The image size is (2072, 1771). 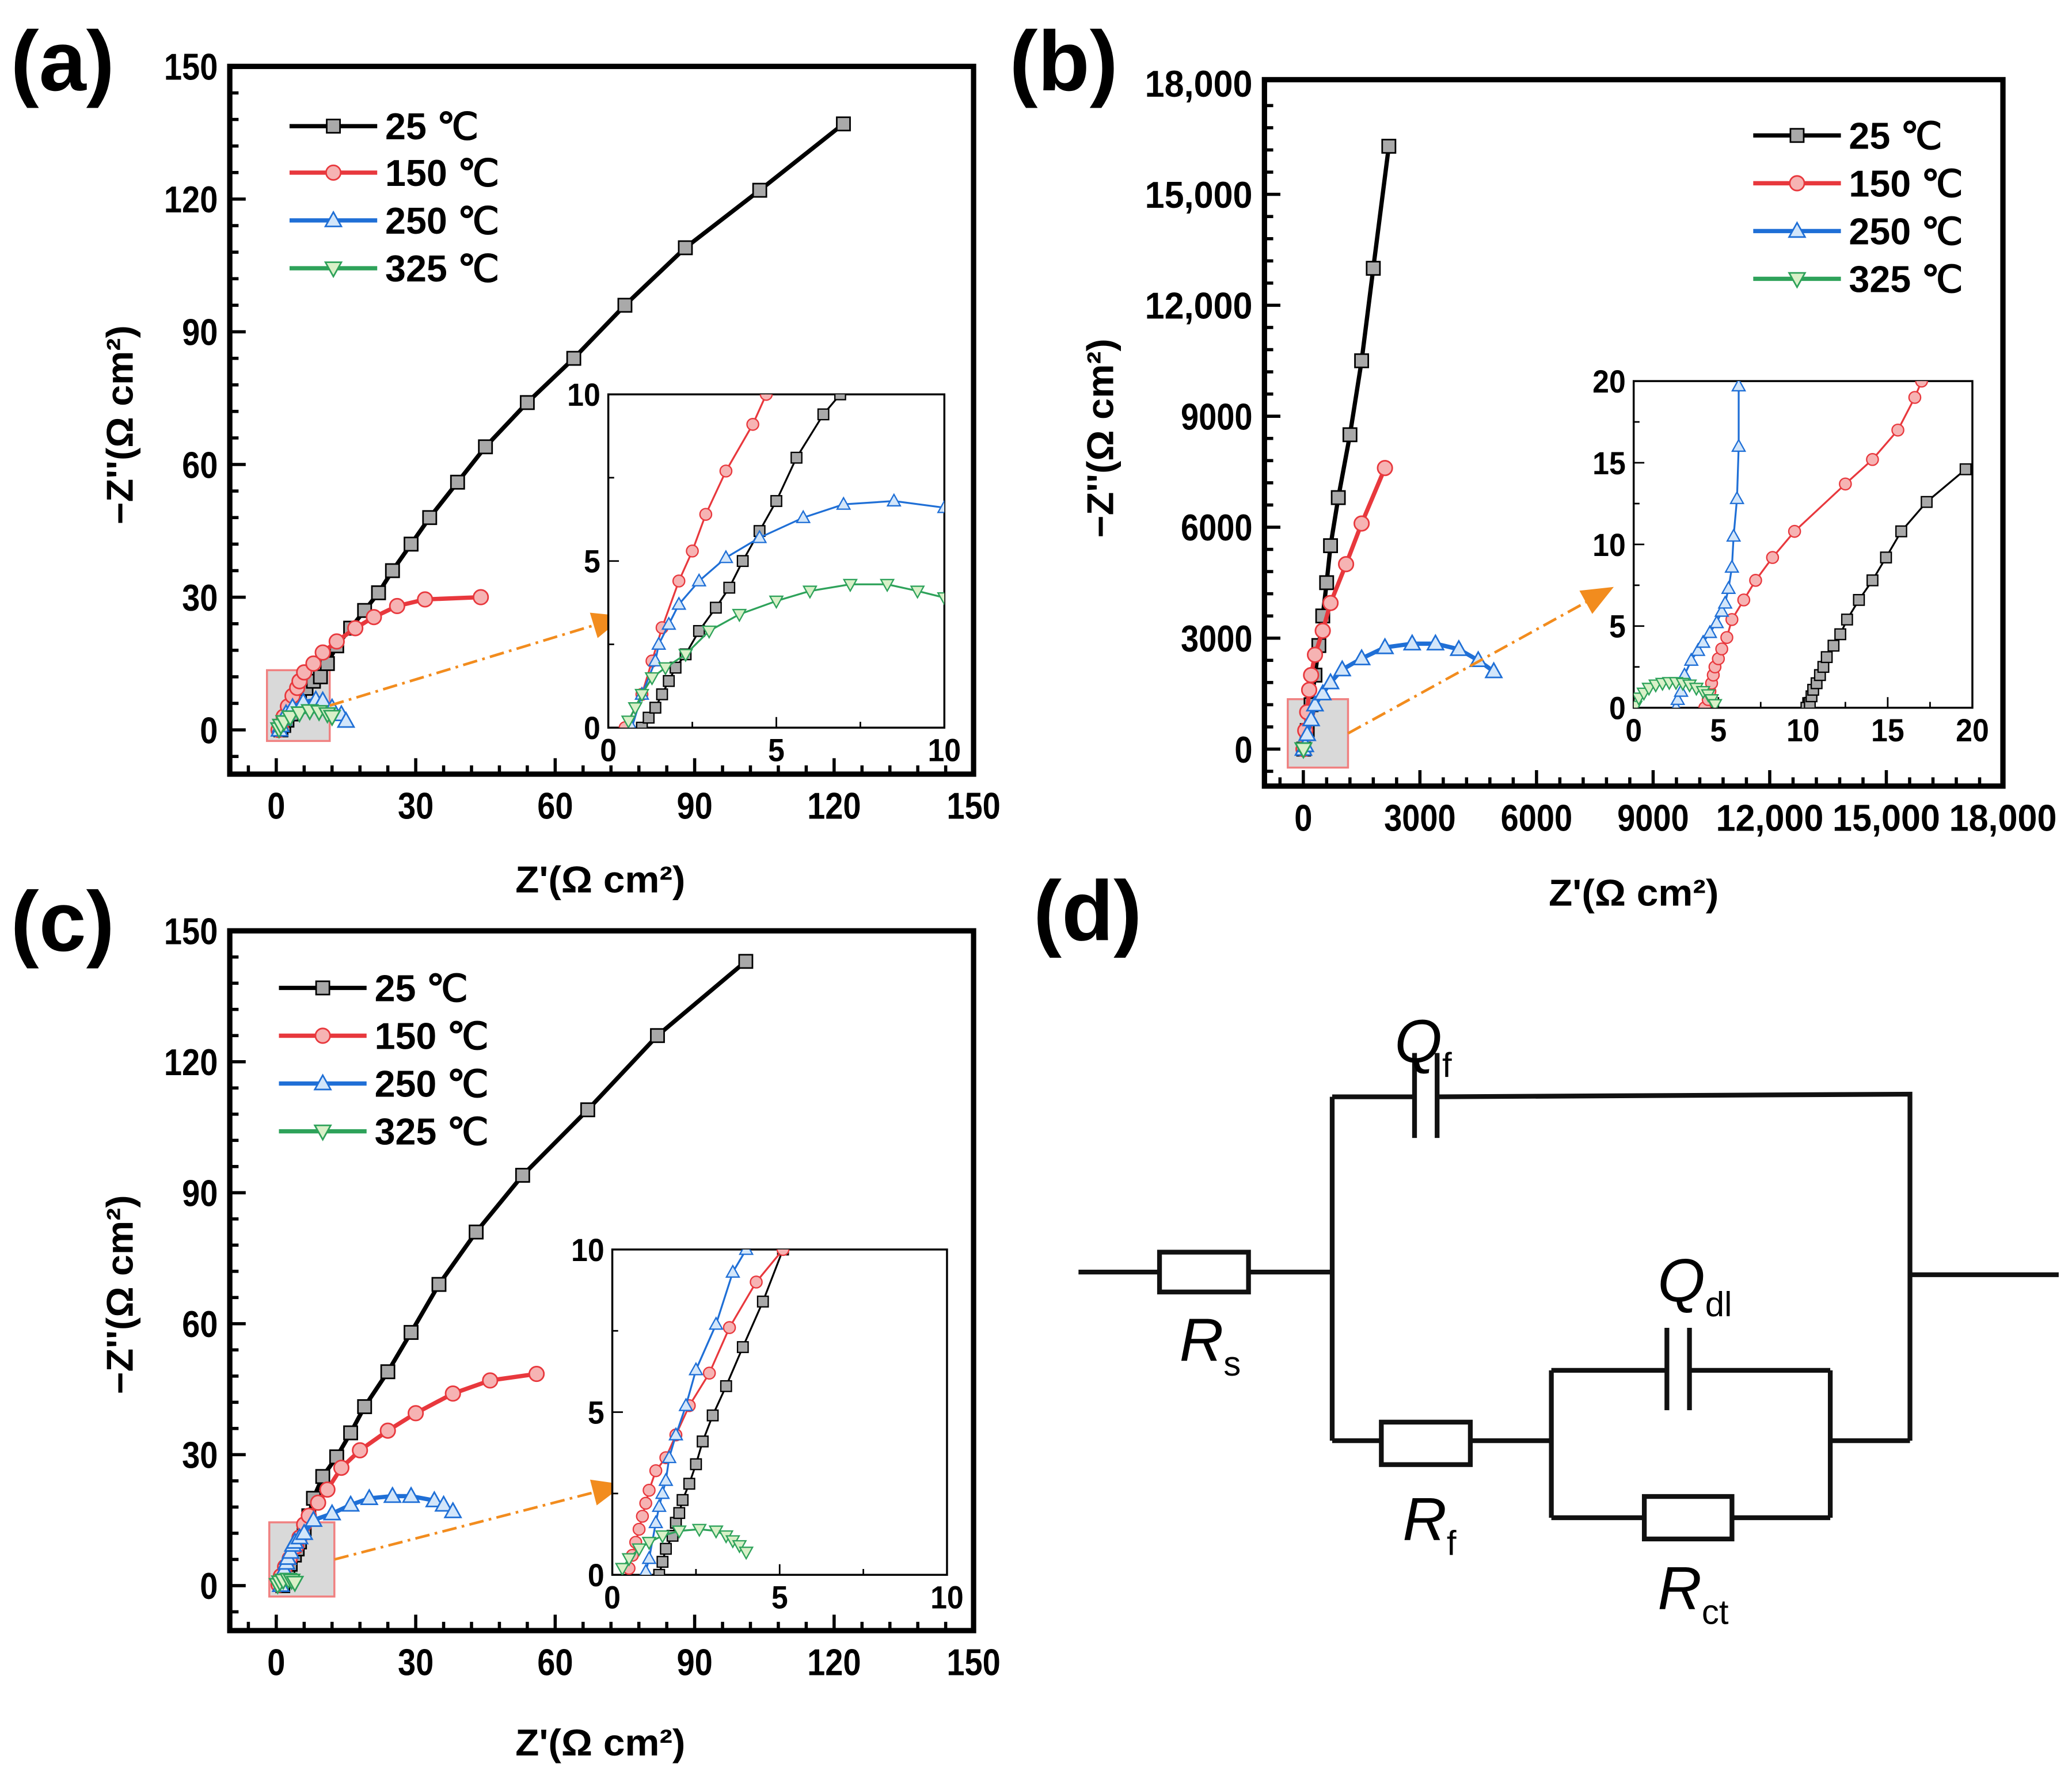 I want to click on series-triangle-up, so click(x=696, y=1412).